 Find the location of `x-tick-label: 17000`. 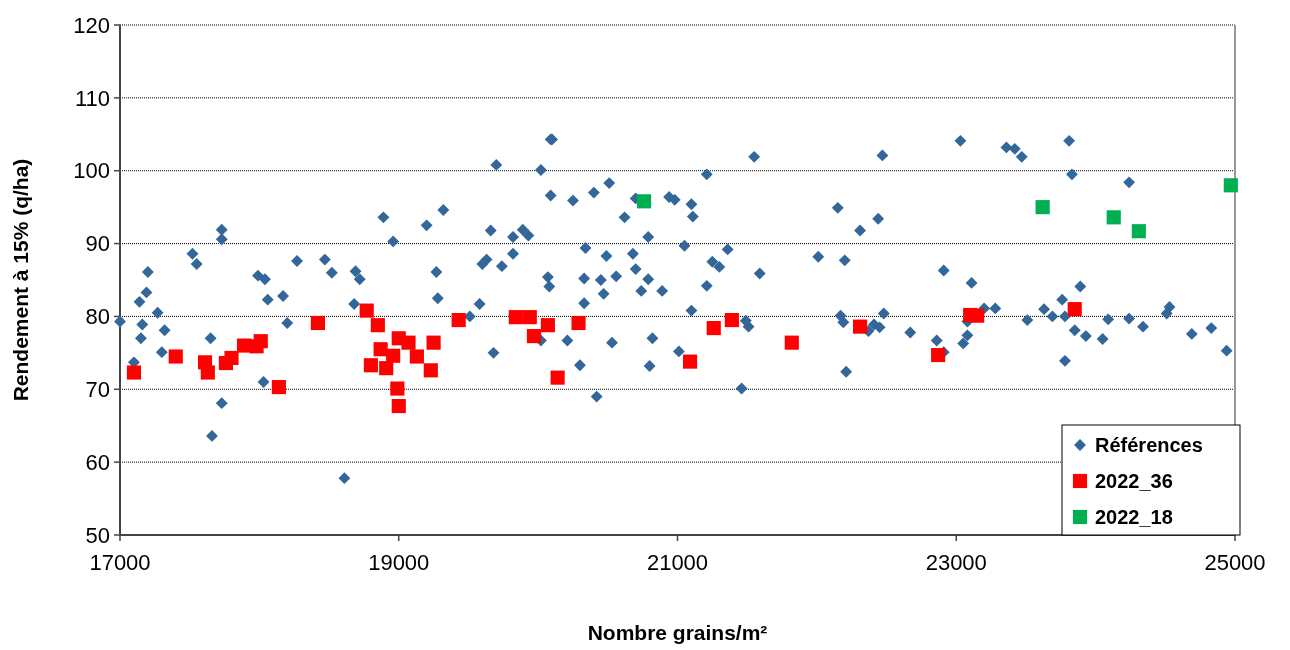

x-tick-label: 17000 is located at coordinates (120, 562).